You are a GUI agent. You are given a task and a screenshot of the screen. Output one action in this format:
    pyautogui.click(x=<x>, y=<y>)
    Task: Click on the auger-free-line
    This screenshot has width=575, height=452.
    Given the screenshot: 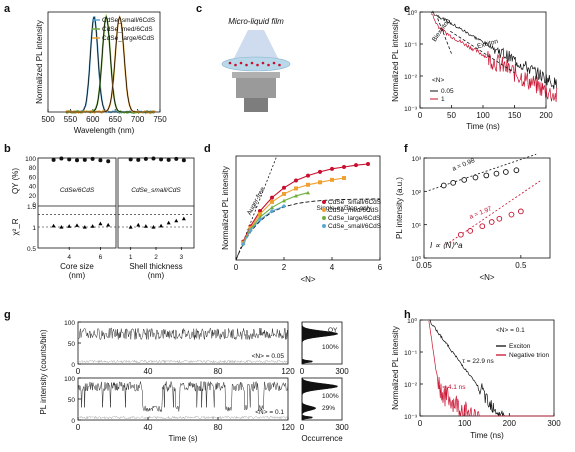 What is the action you would take?
    pyautogui.click(x=256, y=208)
    